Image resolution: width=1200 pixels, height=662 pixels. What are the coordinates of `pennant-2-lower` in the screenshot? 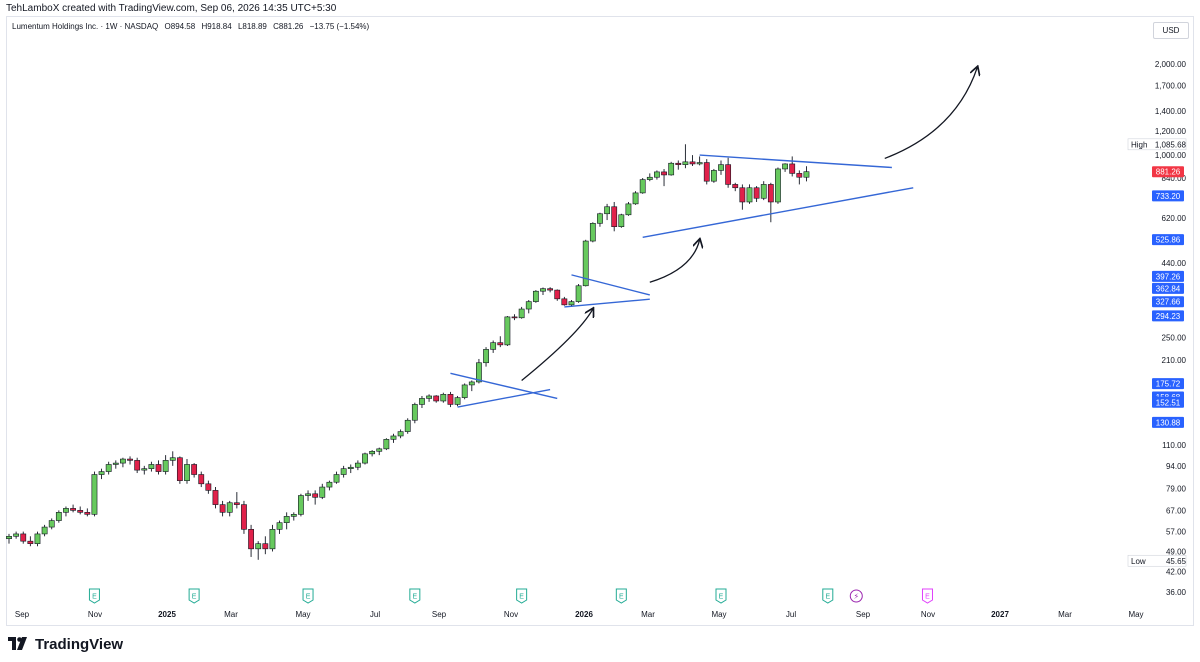 It's located at (607, 303).